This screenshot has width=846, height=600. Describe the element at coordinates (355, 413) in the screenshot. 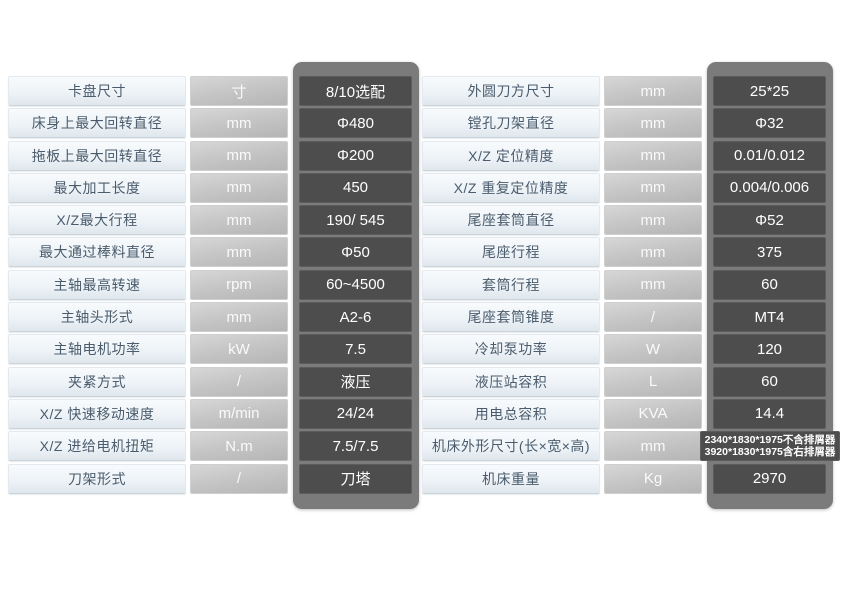

I see `spec-value: 24/24` at that location.